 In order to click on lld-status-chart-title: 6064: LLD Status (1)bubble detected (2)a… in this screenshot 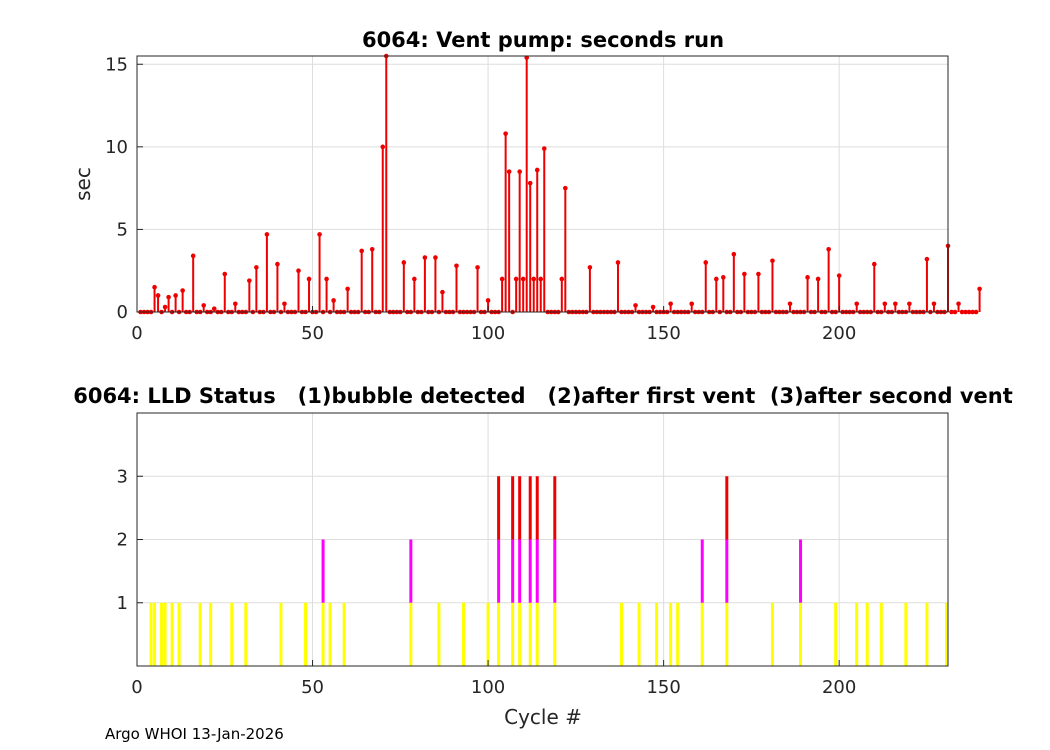, I will do `click(543, 396)`.